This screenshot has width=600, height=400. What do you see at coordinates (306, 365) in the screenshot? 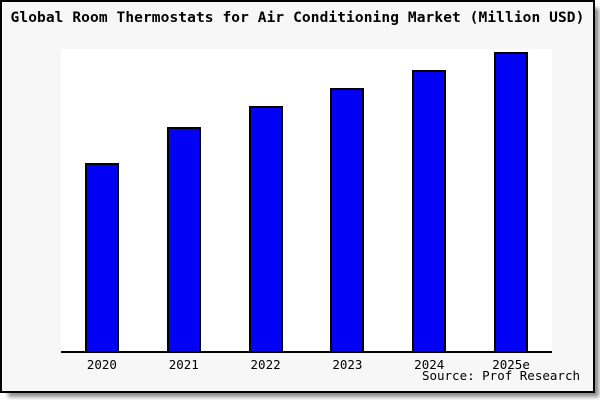
I see `x-axis-labels: 2020 2021 2022 2023 2024 2025e` at bounding box center [306, 365].